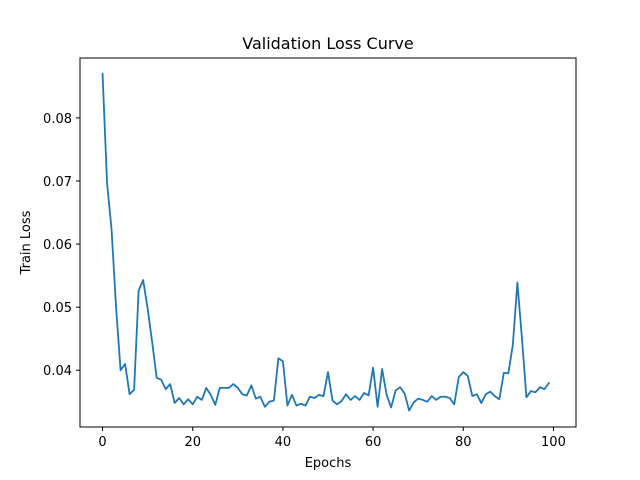 This screenshot has height=480, width=640. What do you see at coordinates (192, 442) in the screenshot?
I see `x-tick-label: 20` at bounding box center [192, 442].